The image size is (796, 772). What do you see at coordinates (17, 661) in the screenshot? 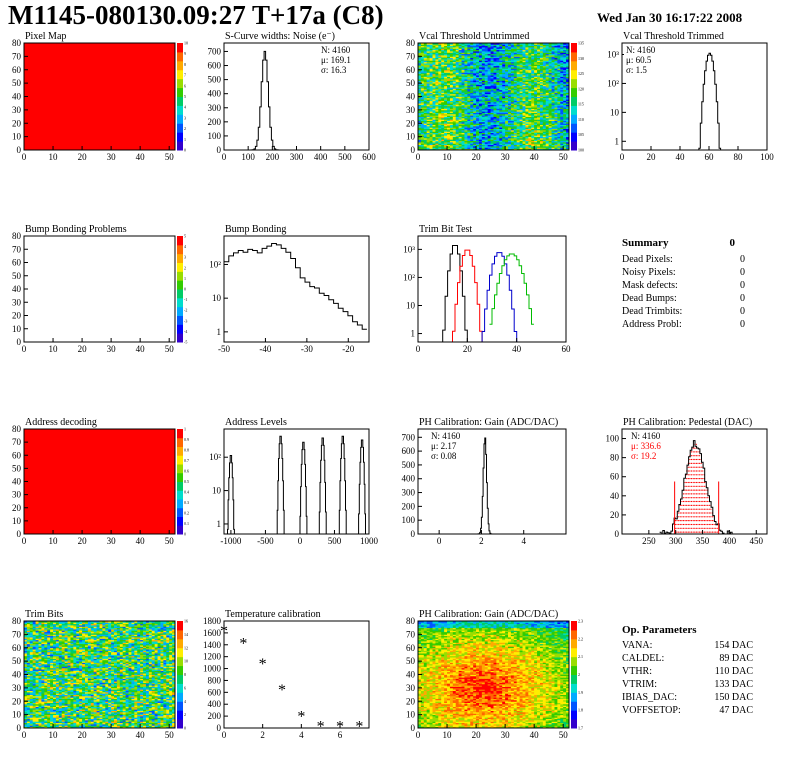
I see `y-tick-label: 50` at bounding box center [17, 661].